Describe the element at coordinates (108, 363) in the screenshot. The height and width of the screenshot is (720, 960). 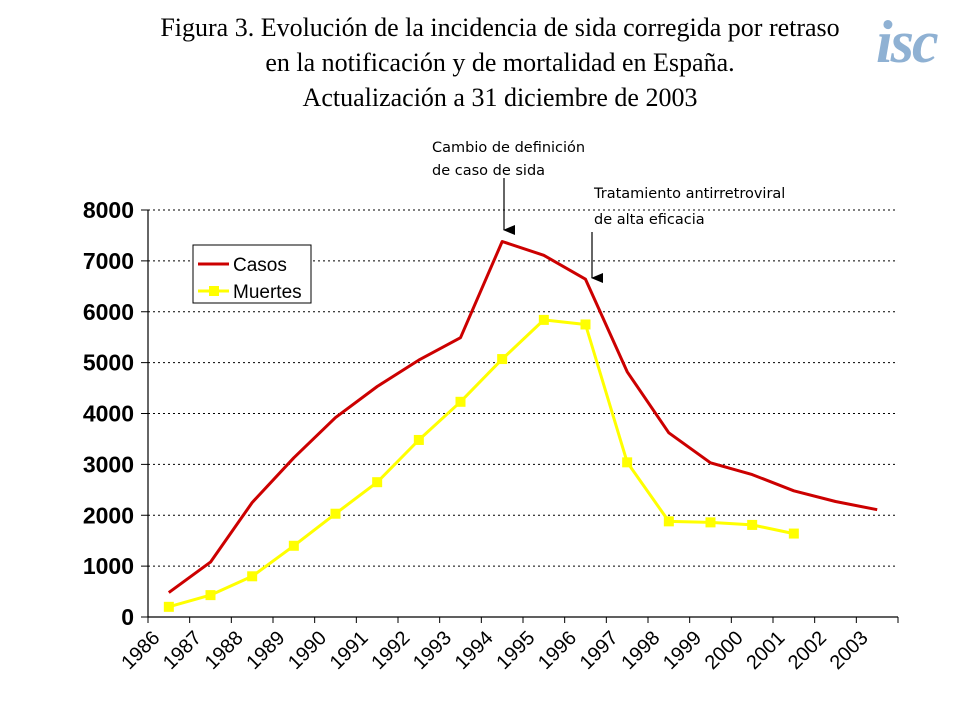
I see `y-tick-label: 5000` at that location.